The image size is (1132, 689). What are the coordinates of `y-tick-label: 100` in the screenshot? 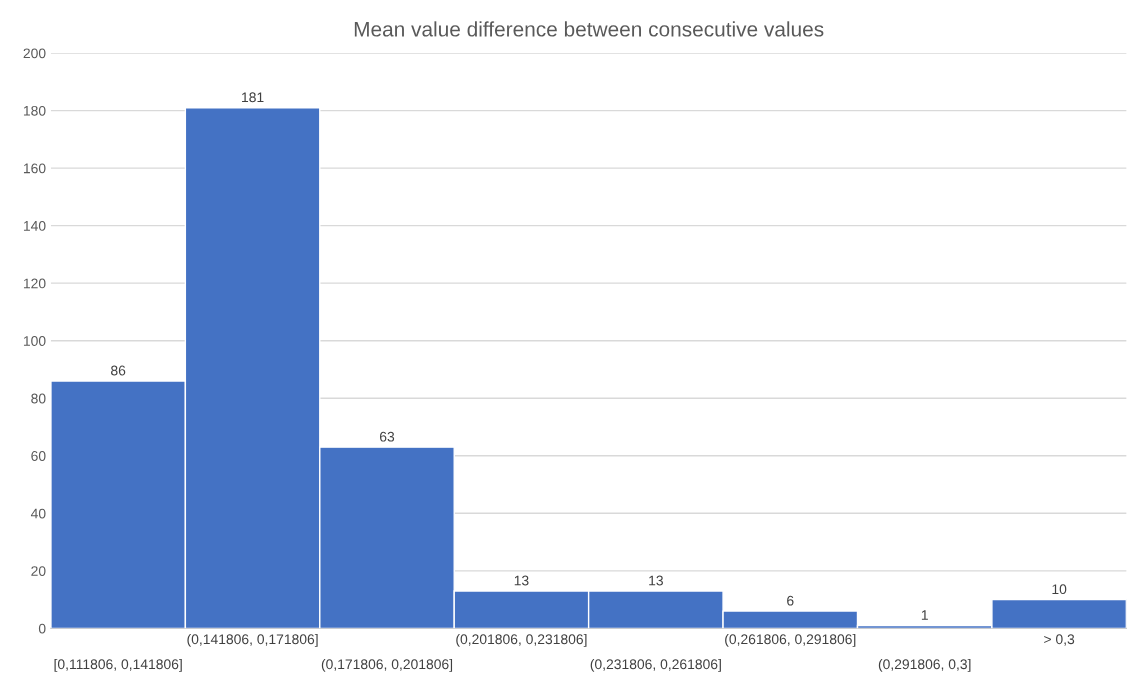 It's located at (34, 341).